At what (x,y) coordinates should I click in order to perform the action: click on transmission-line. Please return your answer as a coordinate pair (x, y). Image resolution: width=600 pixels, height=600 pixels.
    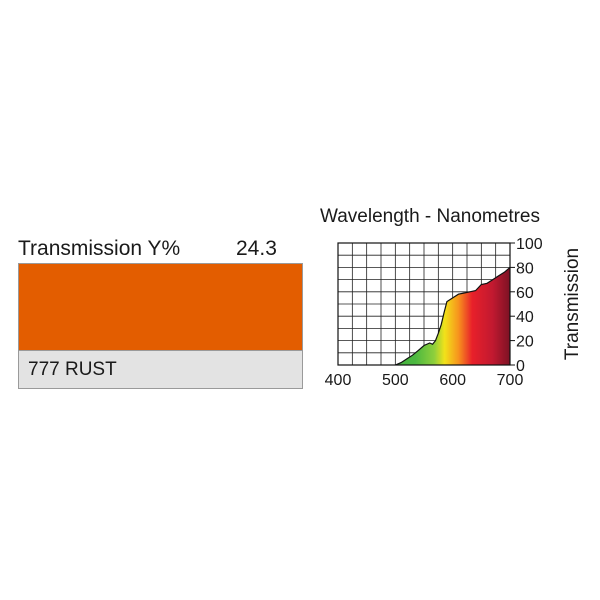
    Looking at the image, I should click on (453, 316).